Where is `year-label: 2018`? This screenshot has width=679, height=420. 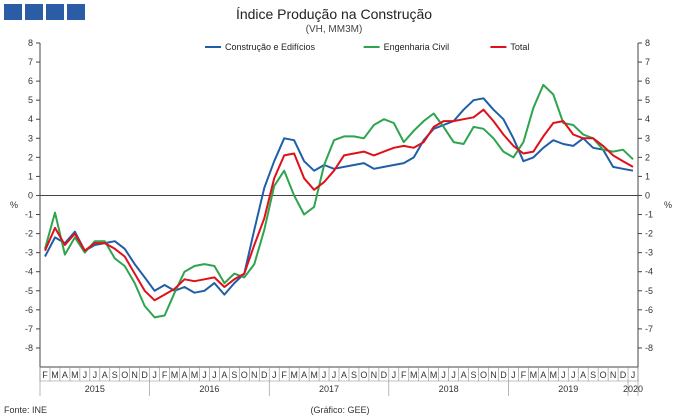
year-label: 2018 is located at coordinates (449, 389).